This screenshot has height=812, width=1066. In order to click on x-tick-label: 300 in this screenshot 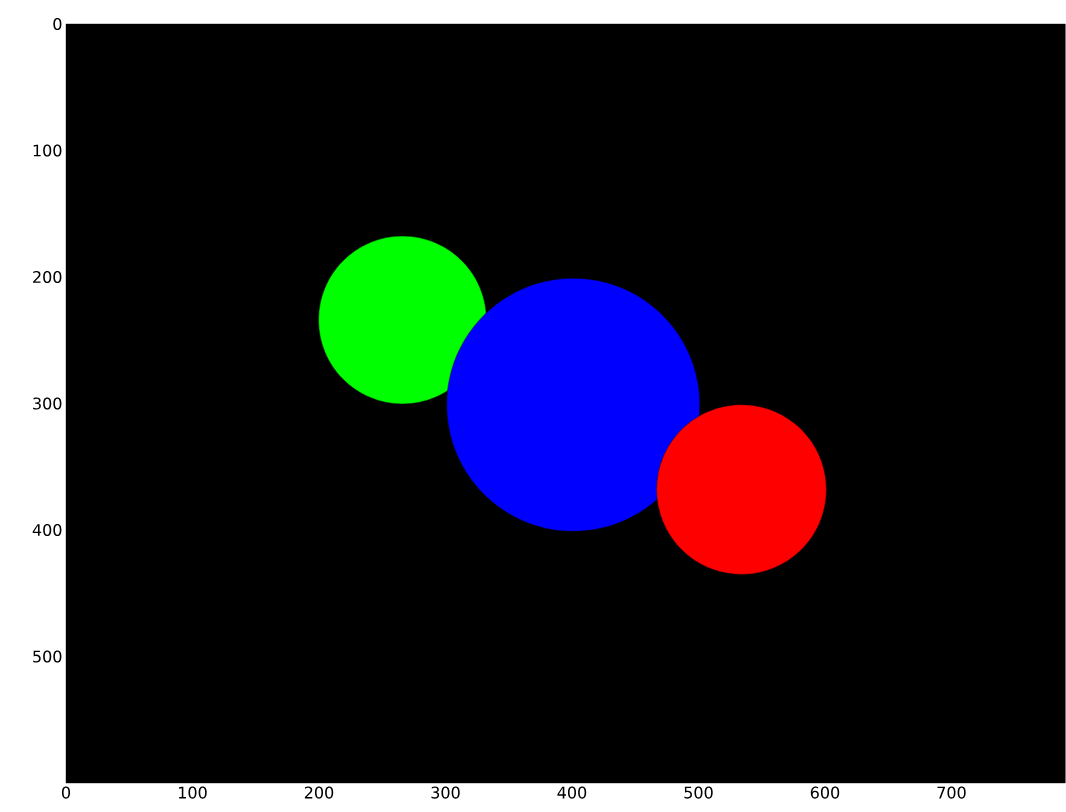, I will do `click(445, 792)`.